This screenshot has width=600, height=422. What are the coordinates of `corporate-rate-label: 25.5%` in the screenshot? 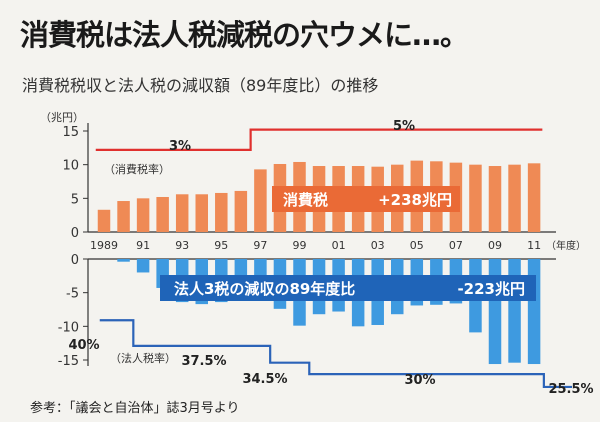 It's located at (570, 389).